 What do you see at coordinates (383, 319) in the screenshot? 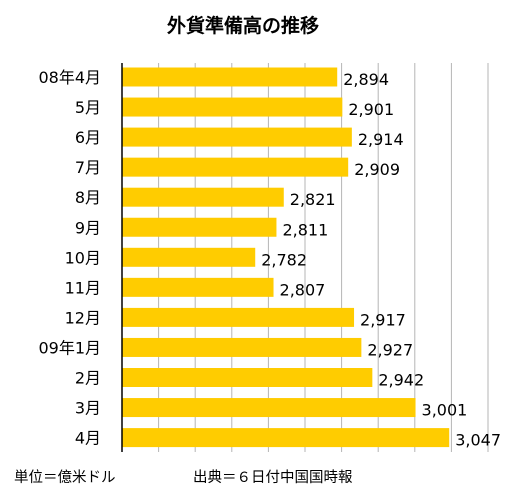
I see `value-label: 2,917` at bounding box center [383, 319].